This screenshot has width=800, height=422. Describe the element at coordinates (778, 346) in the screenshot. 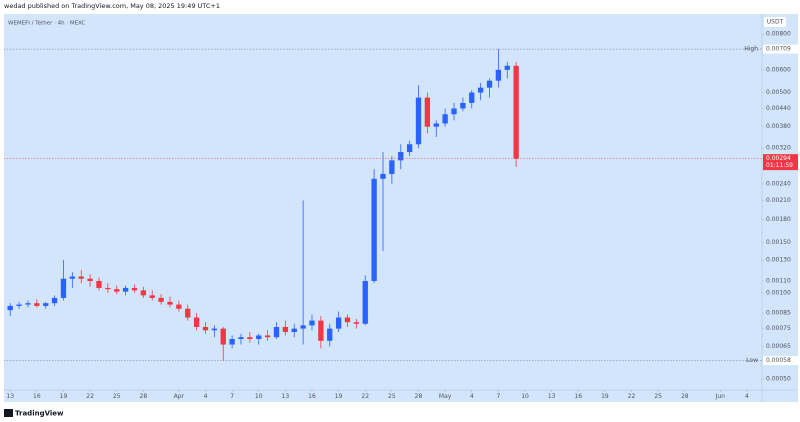

I see `y-tick-label: 0.00065` at that location.